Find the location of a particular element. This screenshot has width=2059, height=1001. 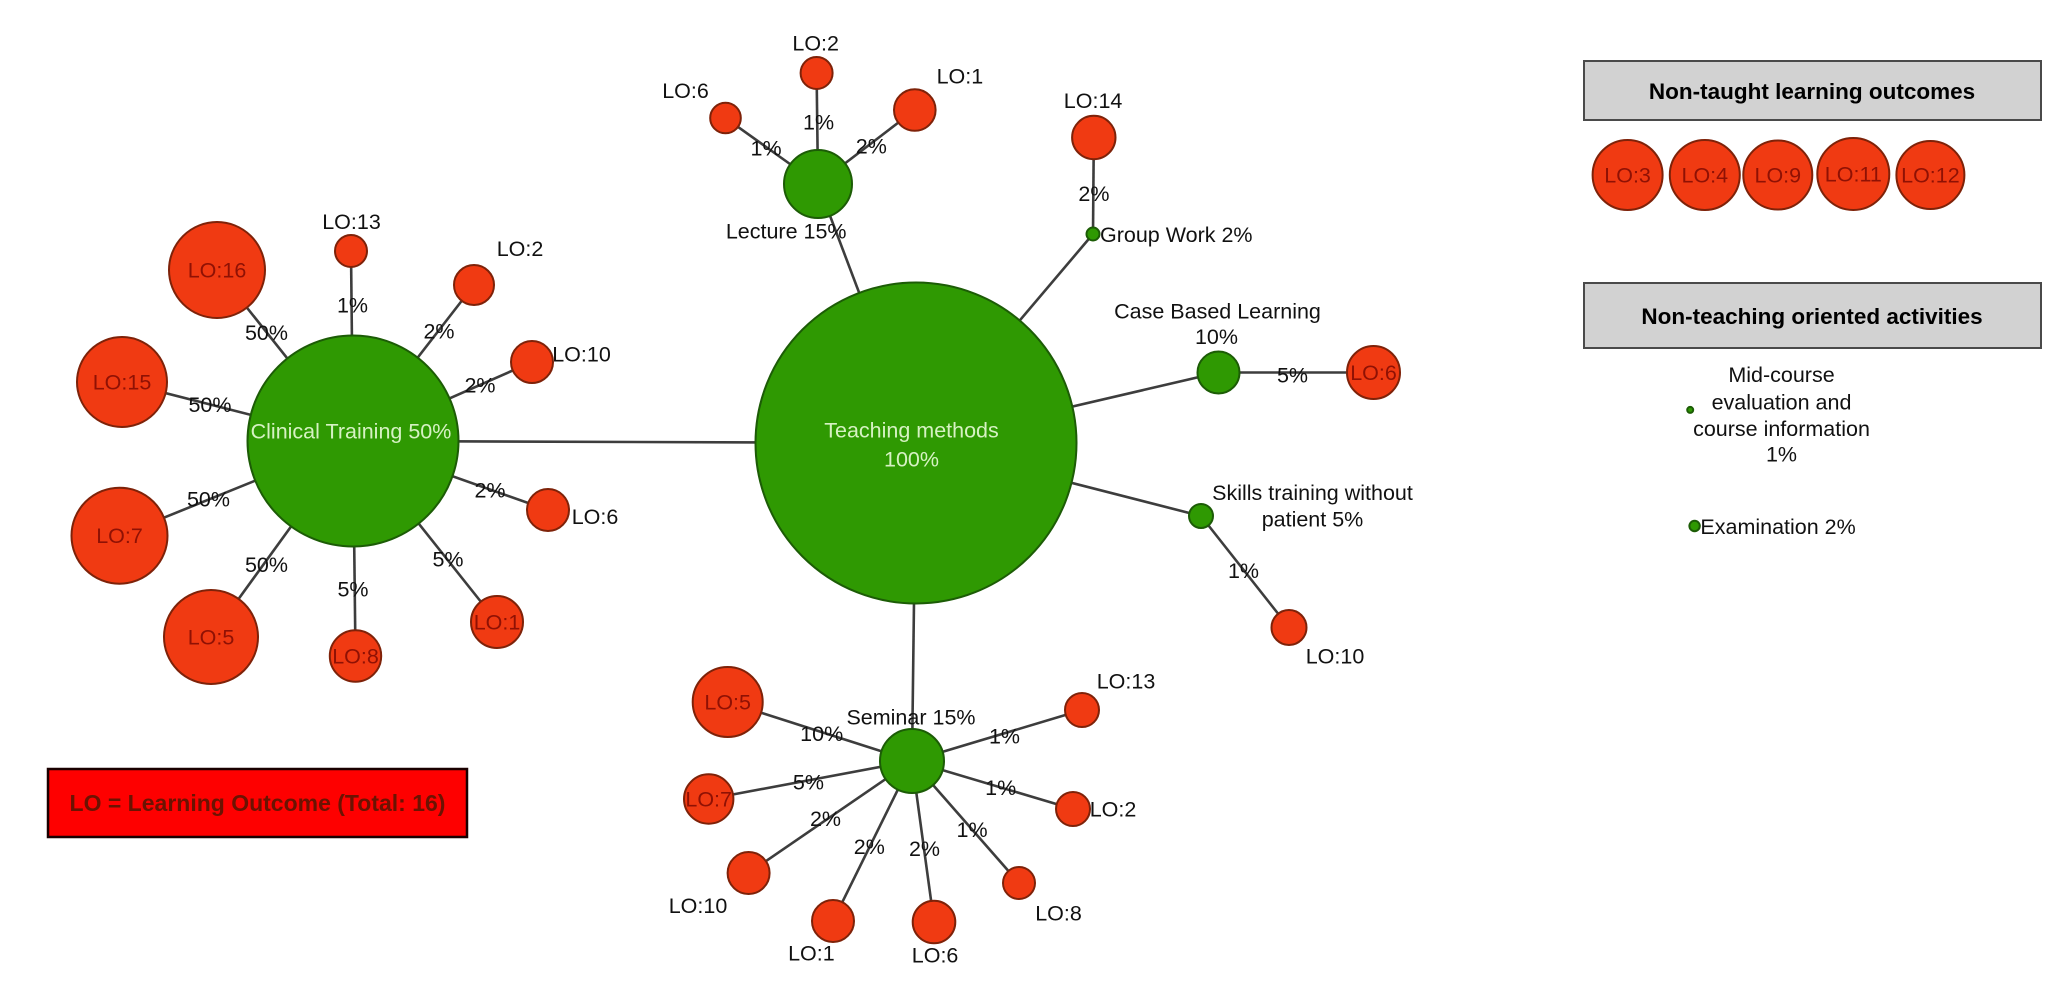

svg-text:Non-teaching oriented activiti: Non-teaching oriented activities is located at coordinates (1811, 316).